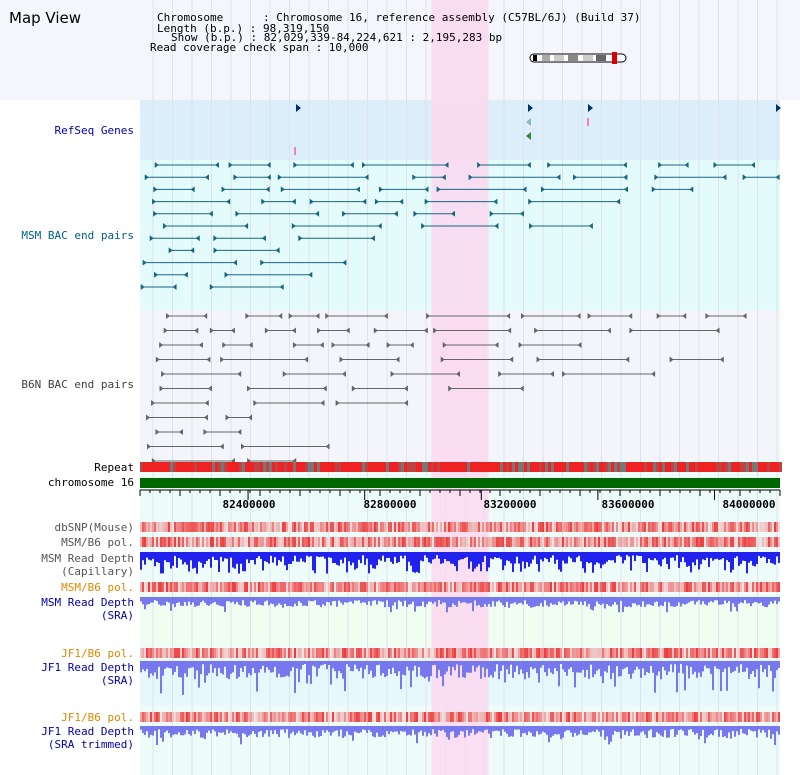 The width and height of the screenshot is (800, 775). What do you see at coordinates (97, 542) in the screenshot?
I see `msm-b6-pol-label-1: MSM/B6 pol.` at bounding box center [97, 542].